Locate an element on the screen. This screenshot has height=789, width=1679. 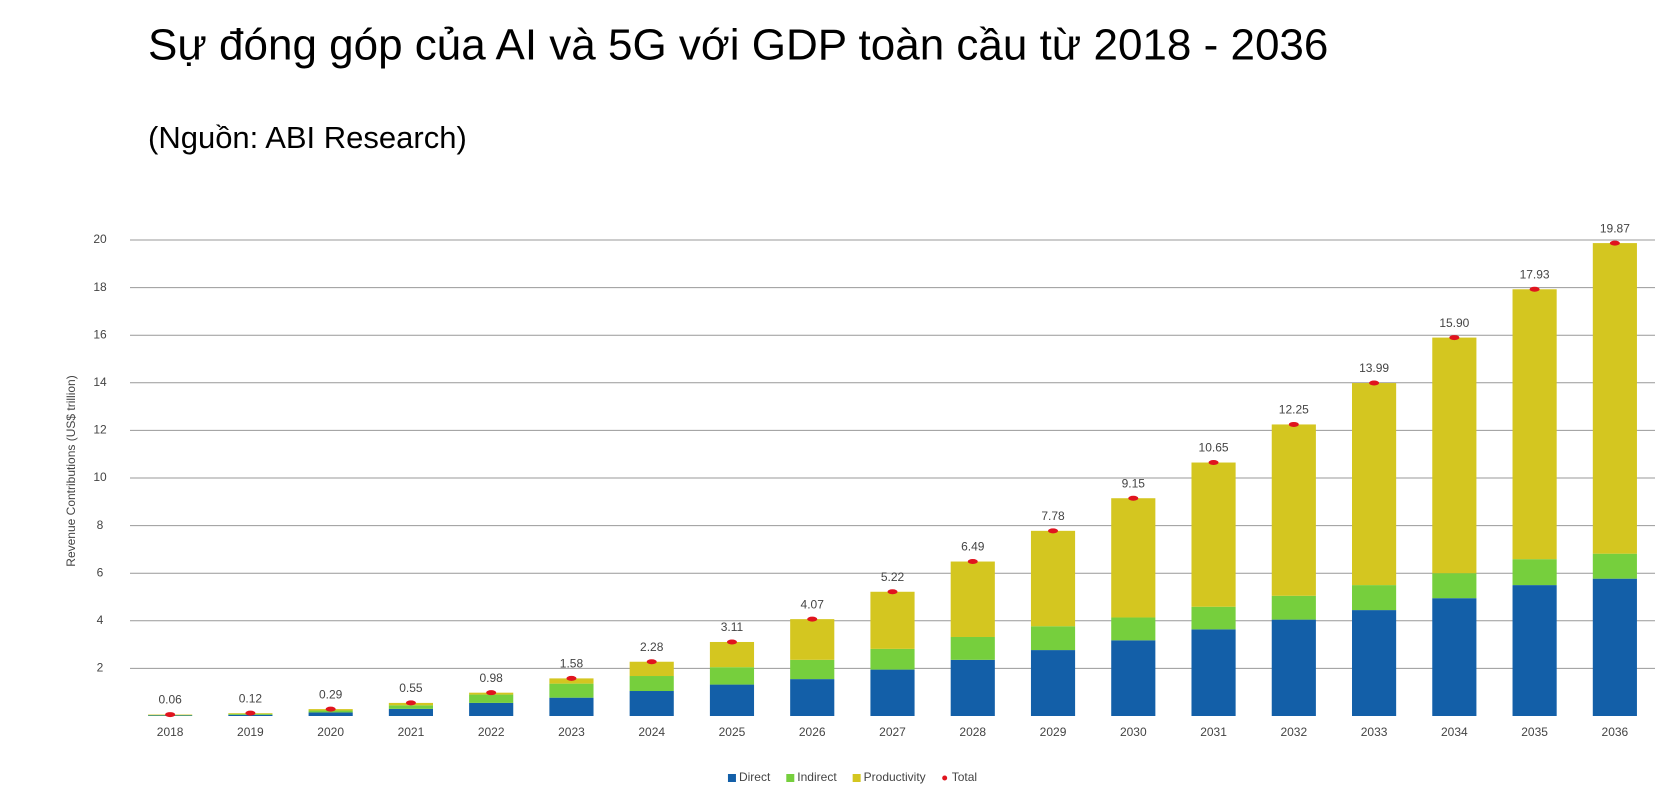
x-tick-label: 2021 is located at coordinates (411, 732).